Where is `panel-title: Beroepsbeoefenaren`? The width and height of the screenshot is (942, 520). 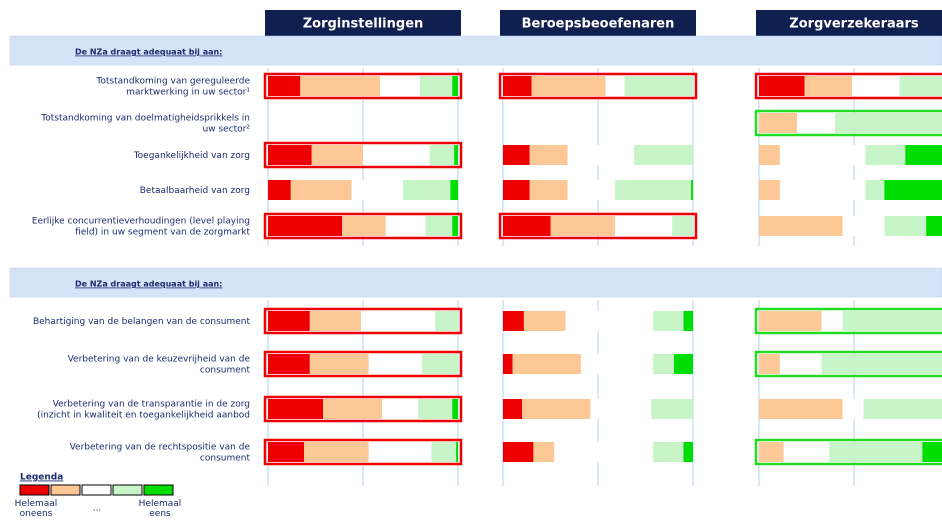
panel-title: Beroepsbeoefenaren is located at coordinates (598, 24).